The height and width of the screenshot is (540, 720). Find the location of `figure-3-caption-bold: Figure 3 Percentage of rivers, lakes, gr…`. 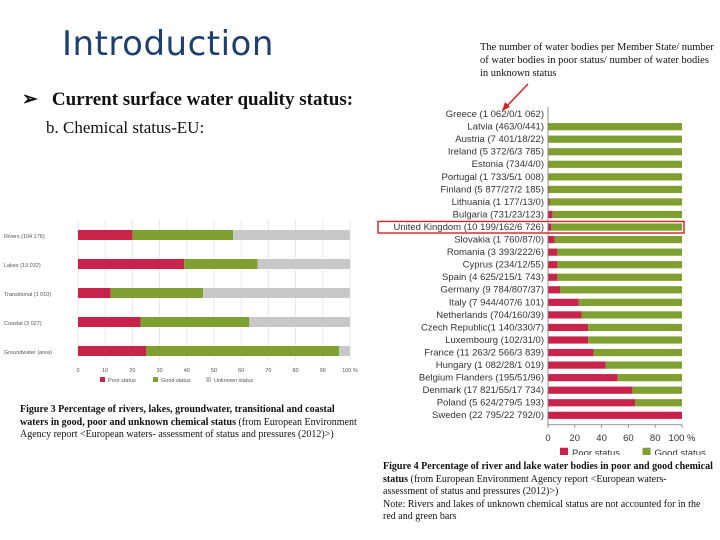

figure-3-caption-bold: Figure 3 Percentage of rivers, lakes, gr… is located at coordinates (177, 416).